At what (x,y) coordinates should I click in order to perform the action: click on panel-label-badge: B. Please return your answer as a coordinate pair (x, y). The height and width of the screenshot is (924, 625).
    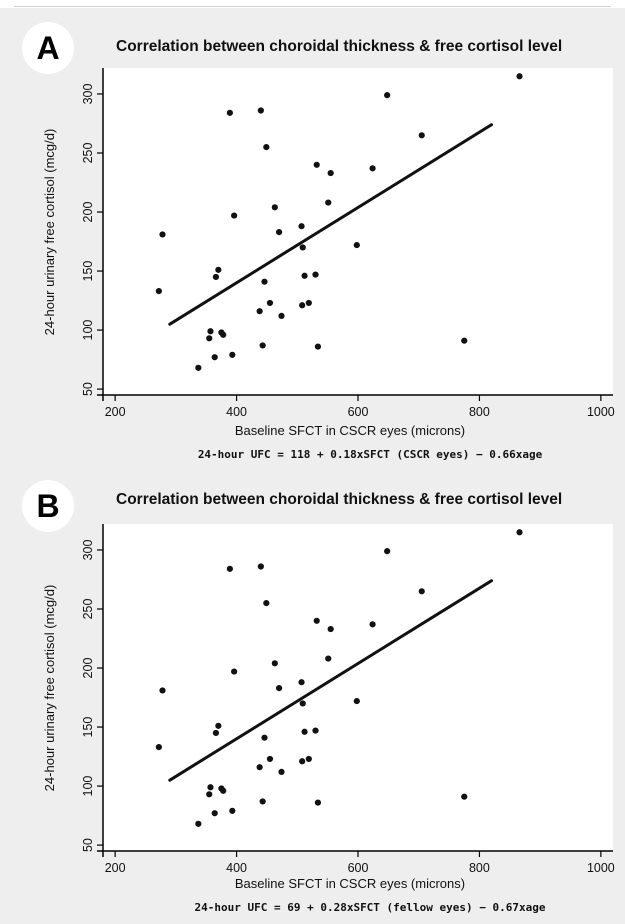
    Looking at the image, I should click on (48, 506).